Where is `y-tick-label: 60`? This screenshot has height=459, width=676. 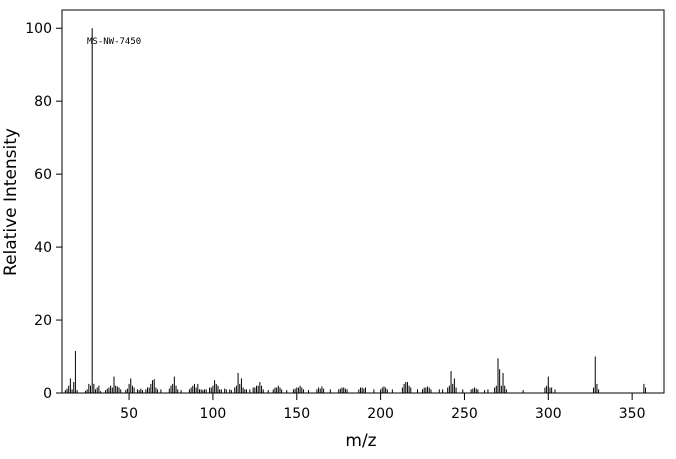 y-tick-label: 60 is located at coordinates (43, 175).